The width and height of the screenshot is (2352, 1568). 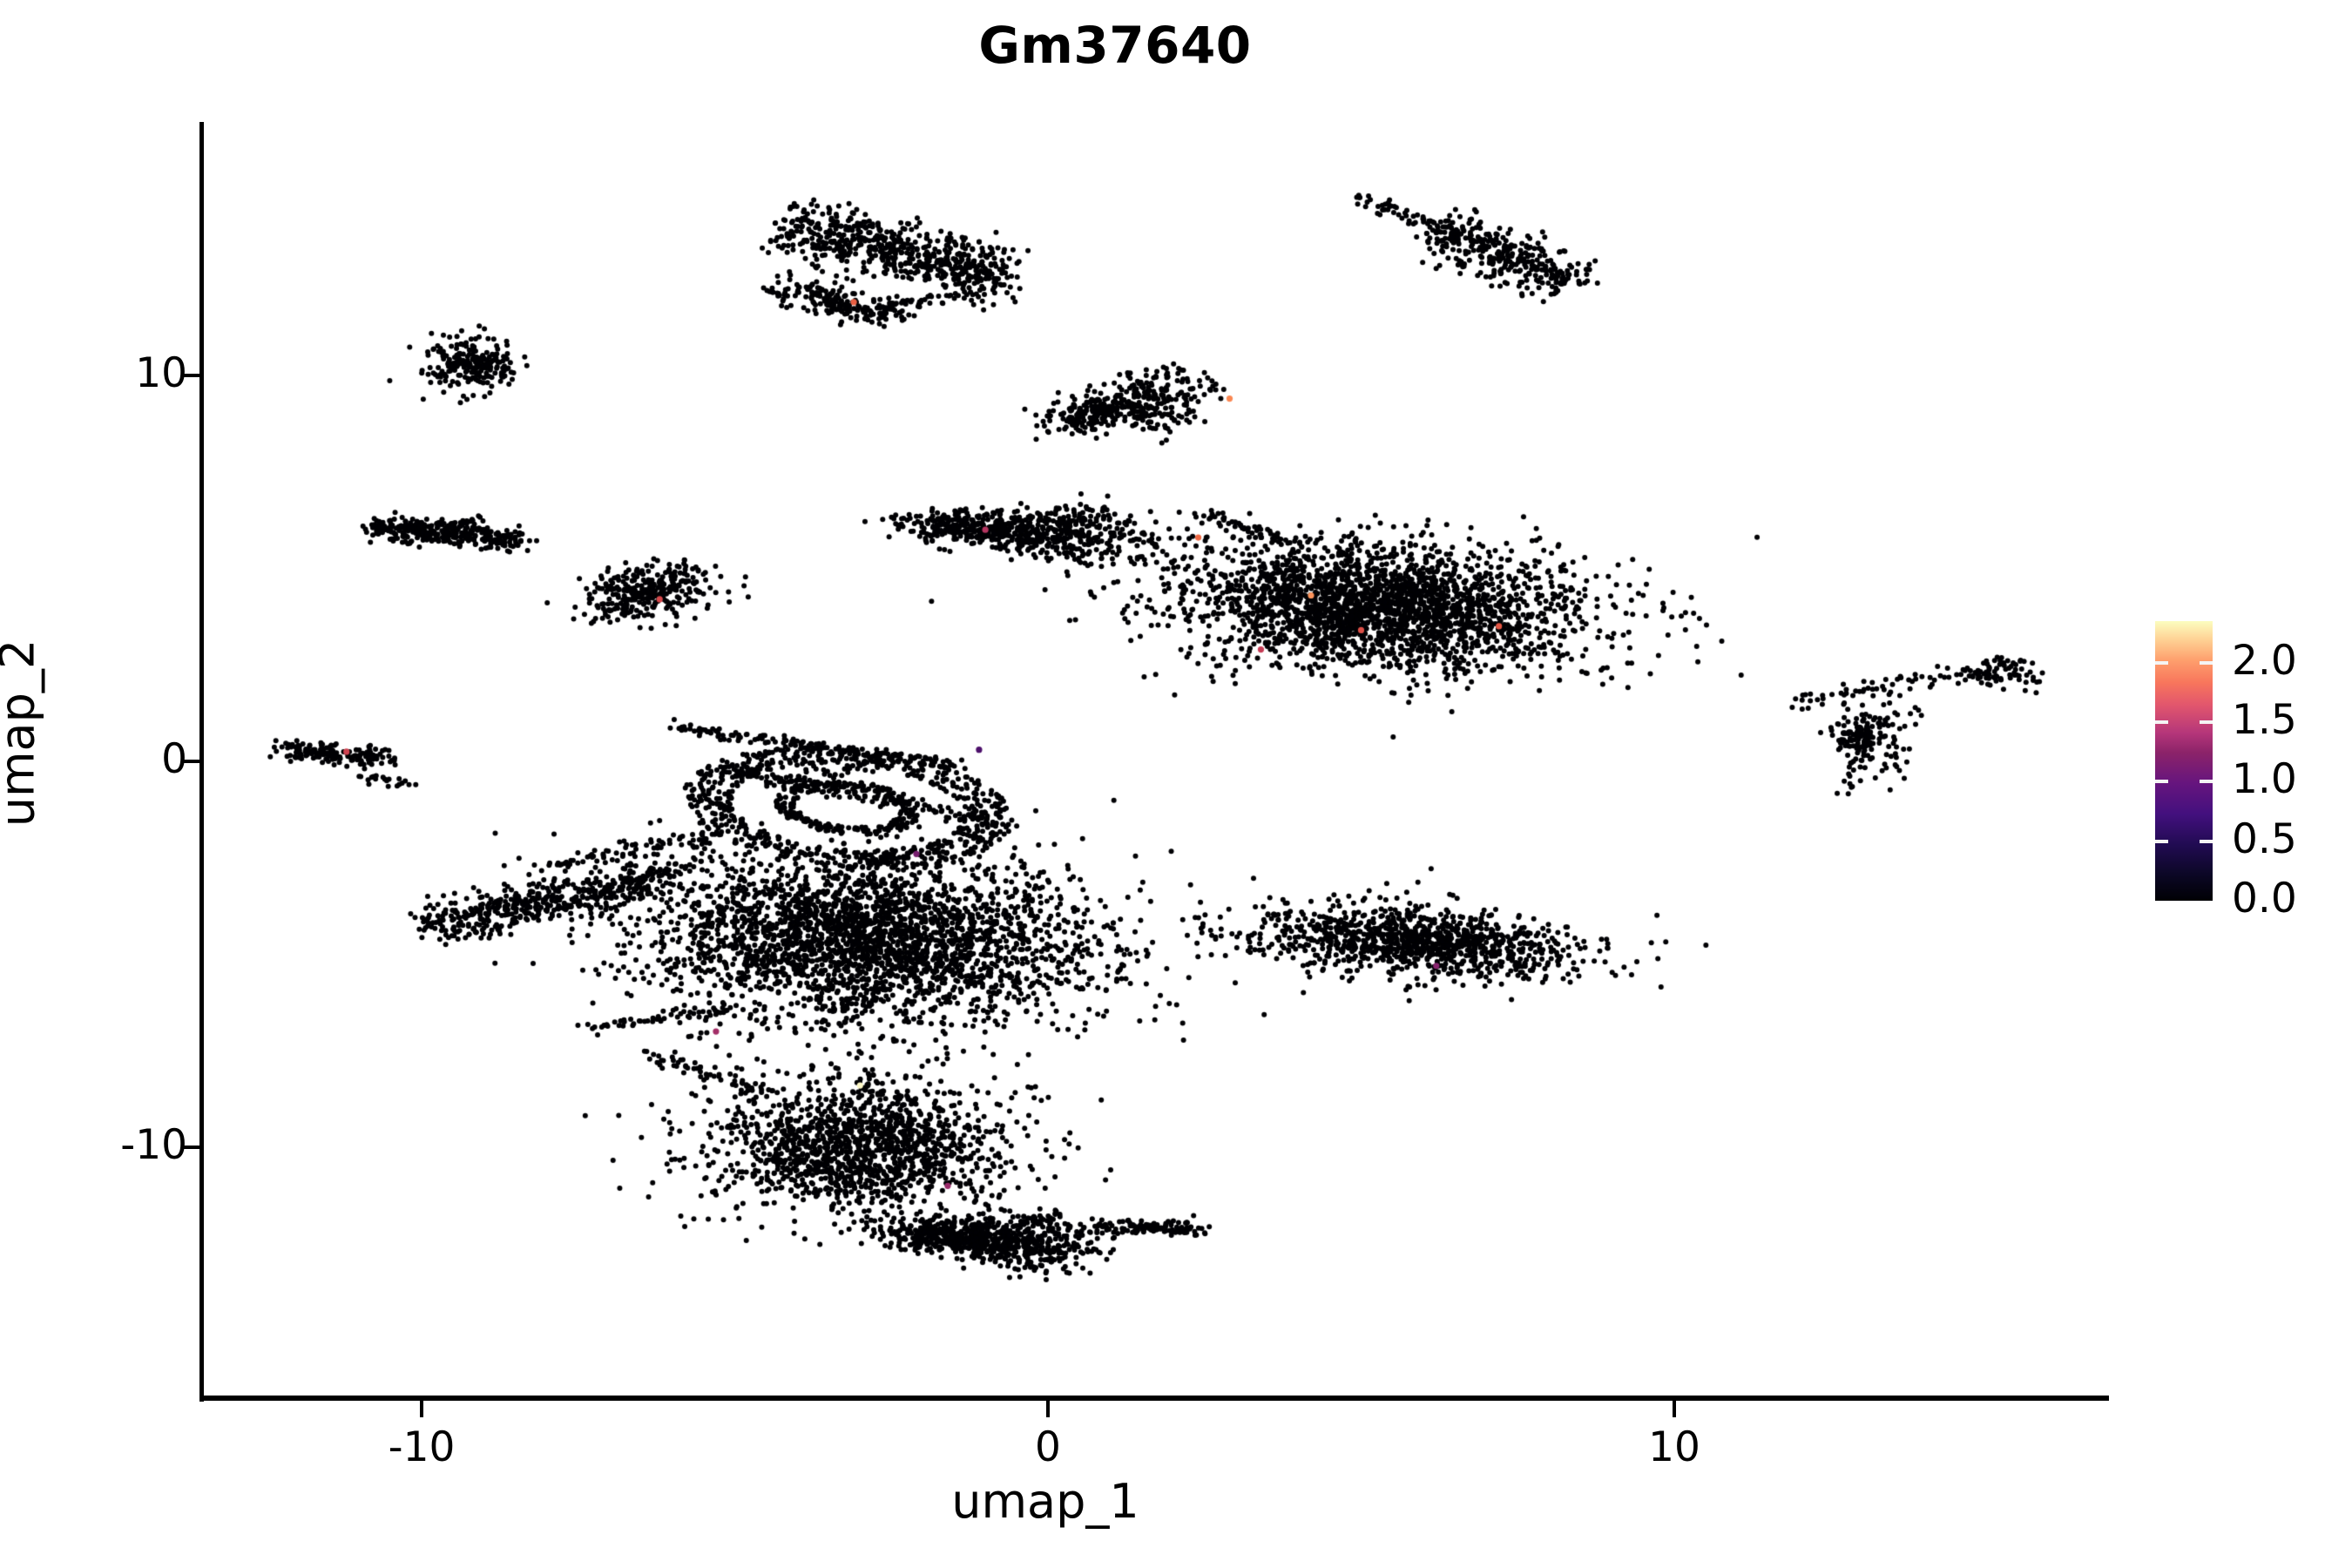 What do you see at coordinates (2264, 721) in the screenshot?
I see `colorbar-tick-label: 1.5` at bounding box center [2264, 721].